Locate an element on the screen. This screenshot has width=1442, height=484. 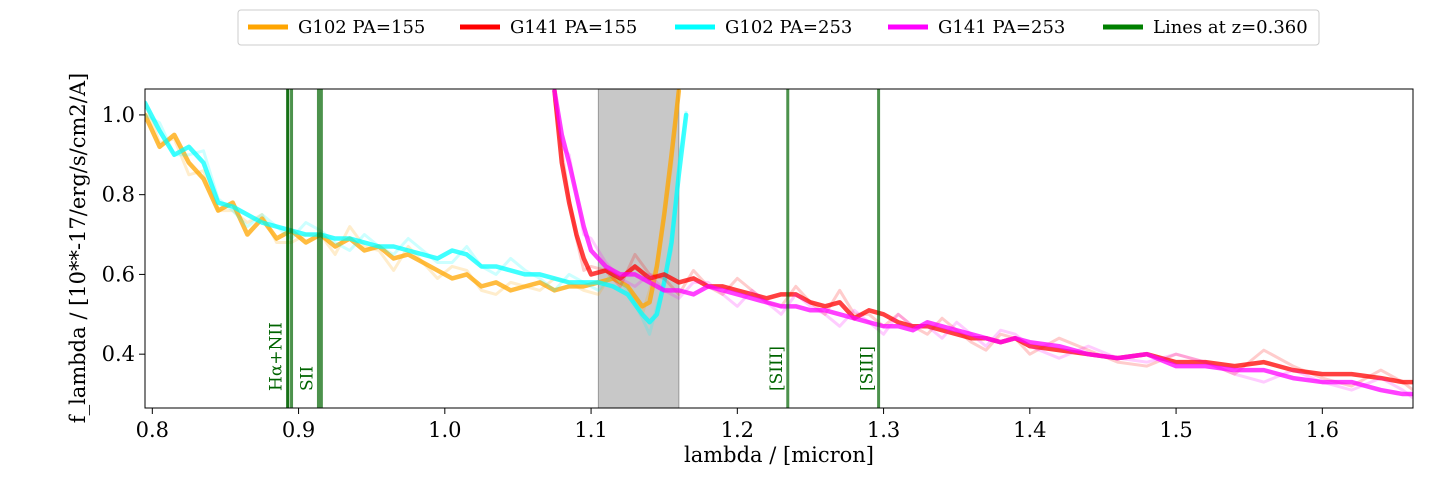
legend-box is located at coordinates (778, 27).